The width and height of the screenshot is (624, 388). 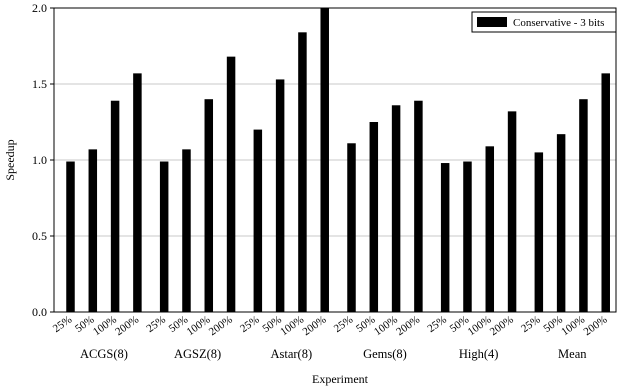 What do you see at coordinates (197, 354) in the screenshot?
I see `group-label: AGSZ(8)` at bounding box center [197, 354].